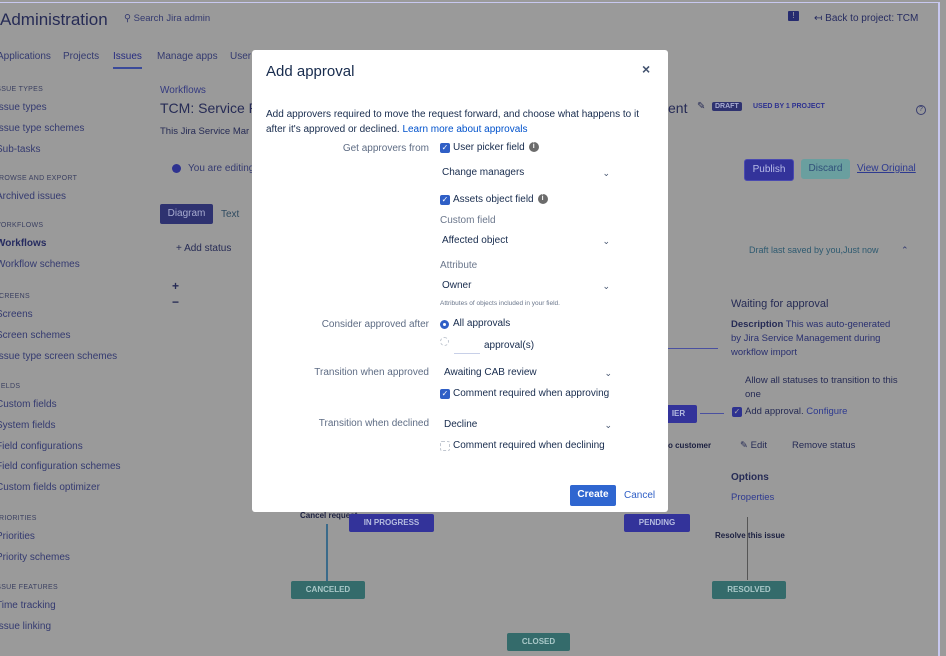  I want to click on attribute-label: Attribute, so click(459, 265).